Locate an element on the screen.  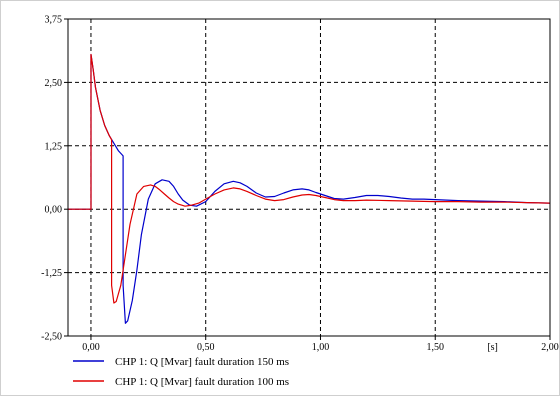
x-axis-ticks: 0,00 0,50 1,00 1,50 2,00 is located at coordinates (320, 344).